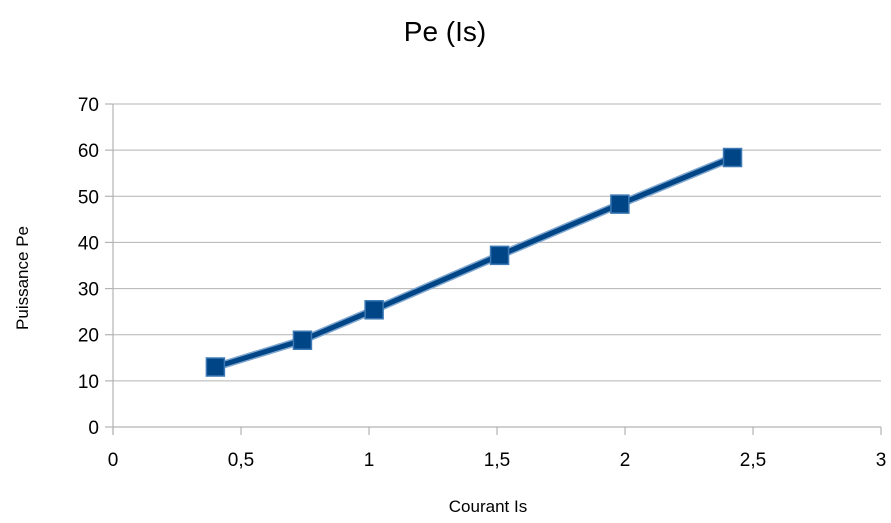 The width and height of the screenshot is (891, 523). I want to click on y-tick-label: 60, so click(88, 151).